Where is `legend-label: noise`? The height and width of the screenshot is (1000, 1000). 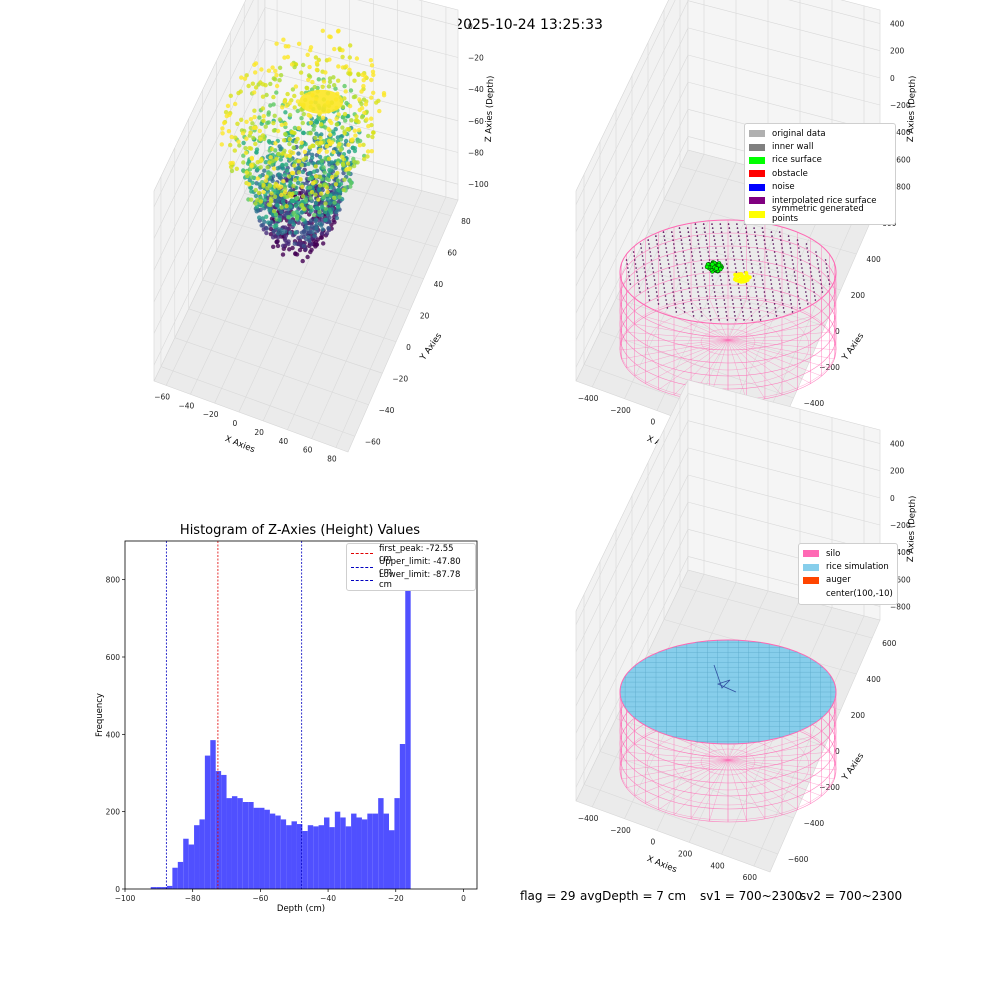 legend-label: noise is located at coordinates (783, 187).